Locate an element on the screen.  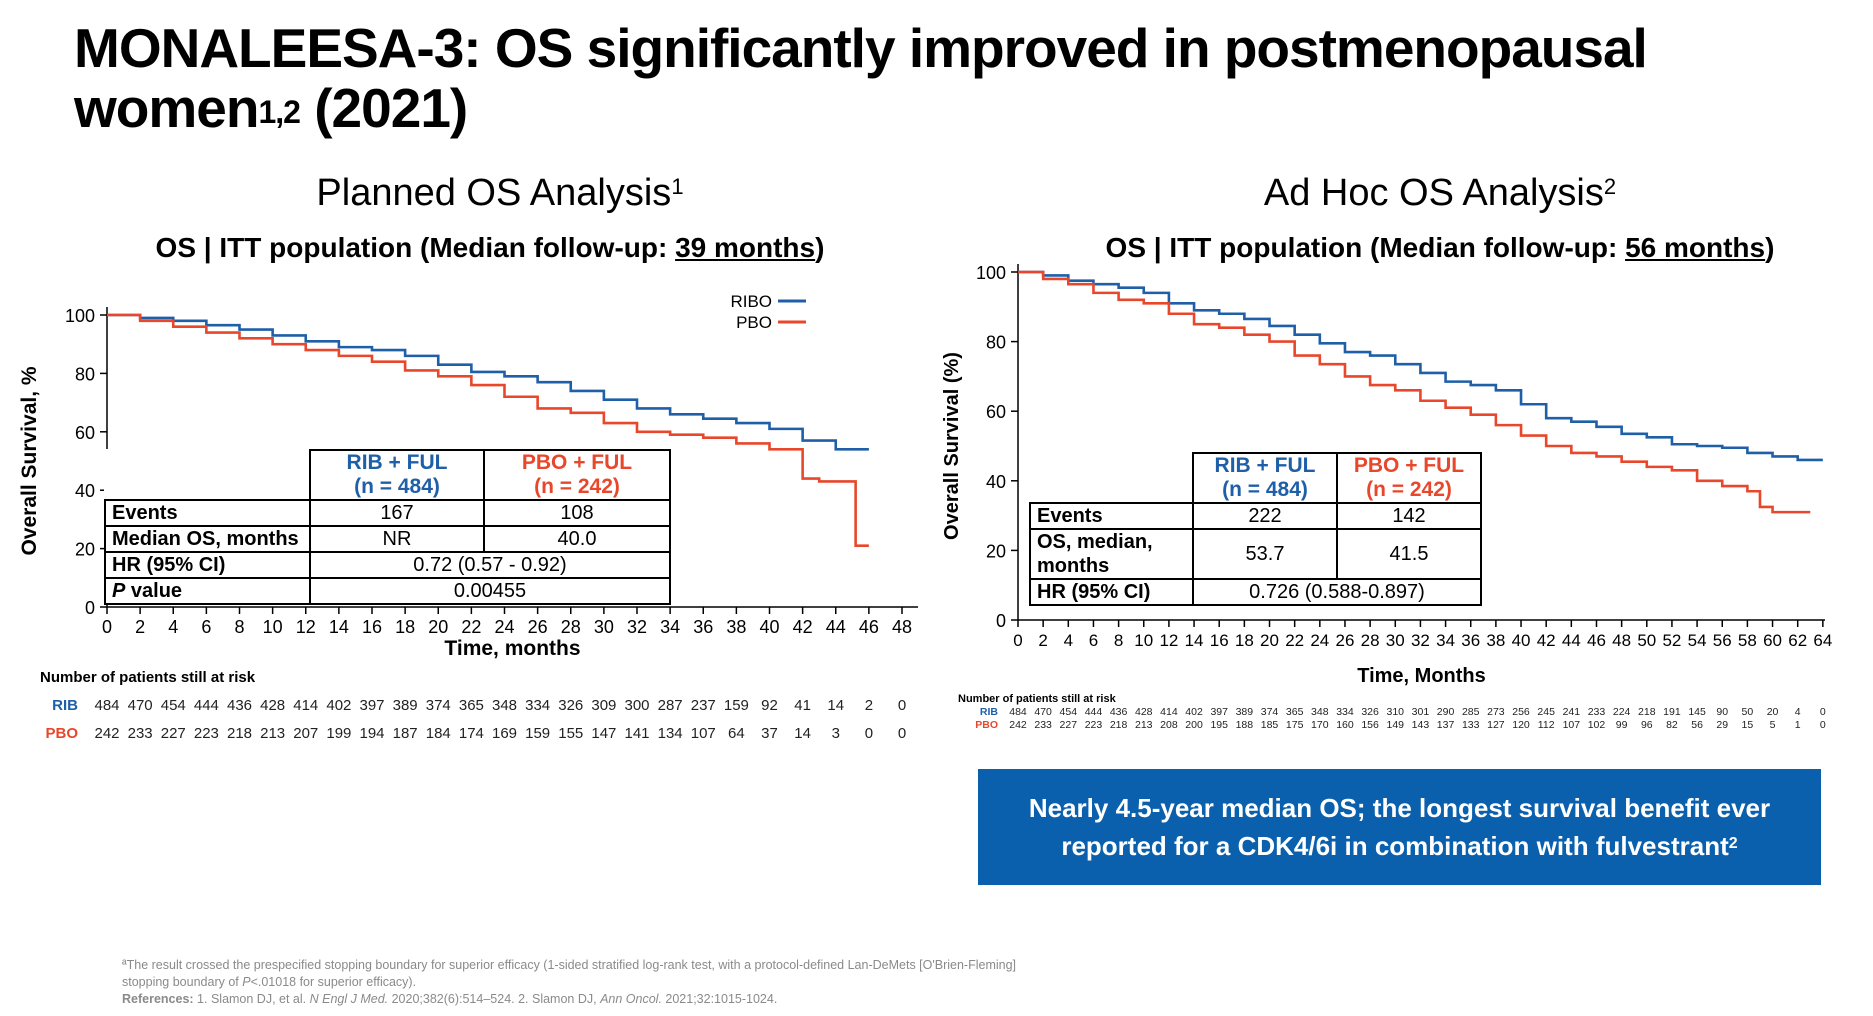
risk-value: 402 is located at coordinates (1194, 712).